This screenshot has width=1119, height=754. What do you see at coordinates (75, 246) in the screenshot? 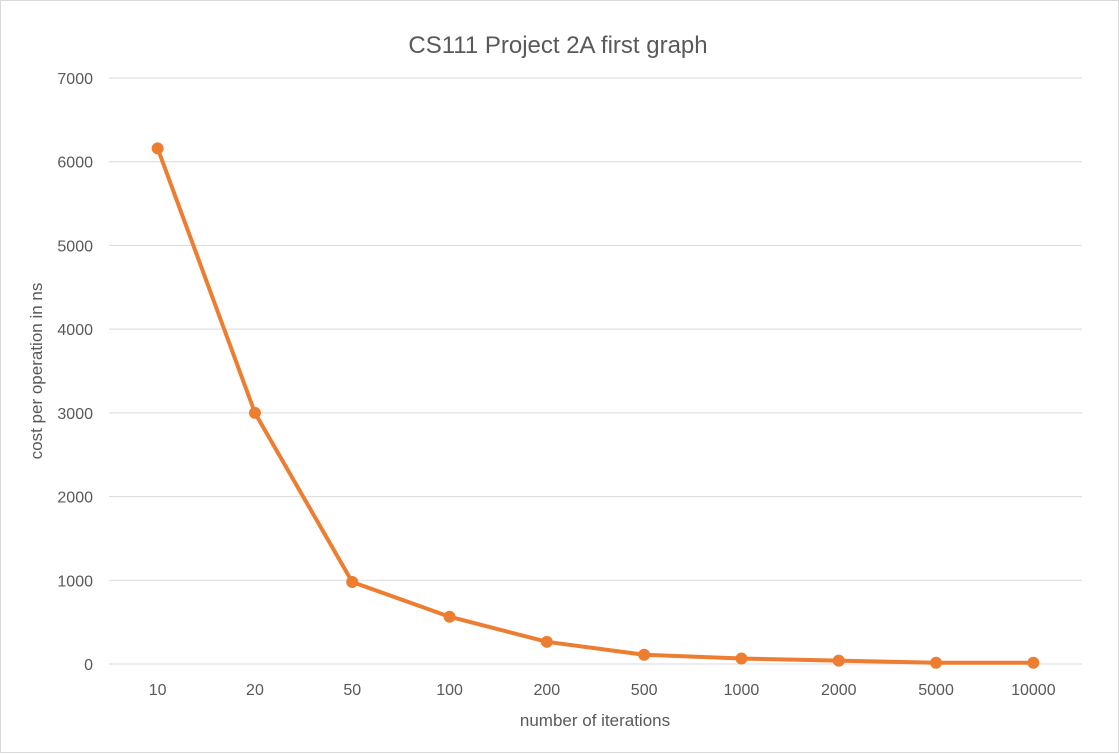
I see `y-tick-label: 5000` at bounding box center [75, 246].